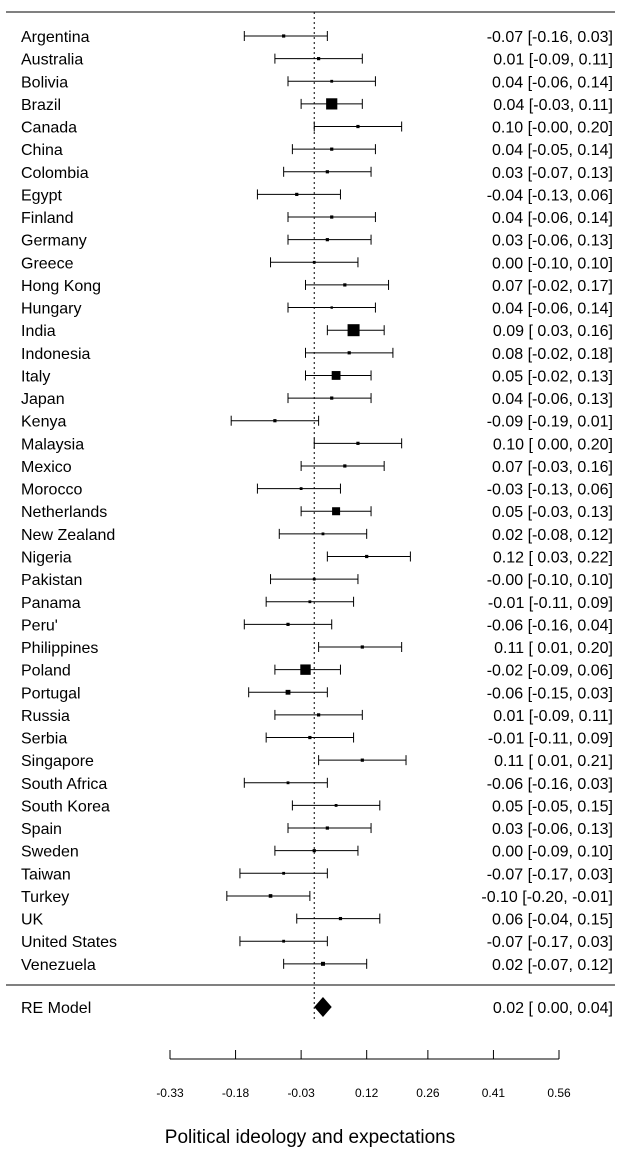 The height and width of the screenshot is (1155, 617). I want to click on study-row: Hong Kong 0.07 [-0.02, 0.17], so click(317, 286).